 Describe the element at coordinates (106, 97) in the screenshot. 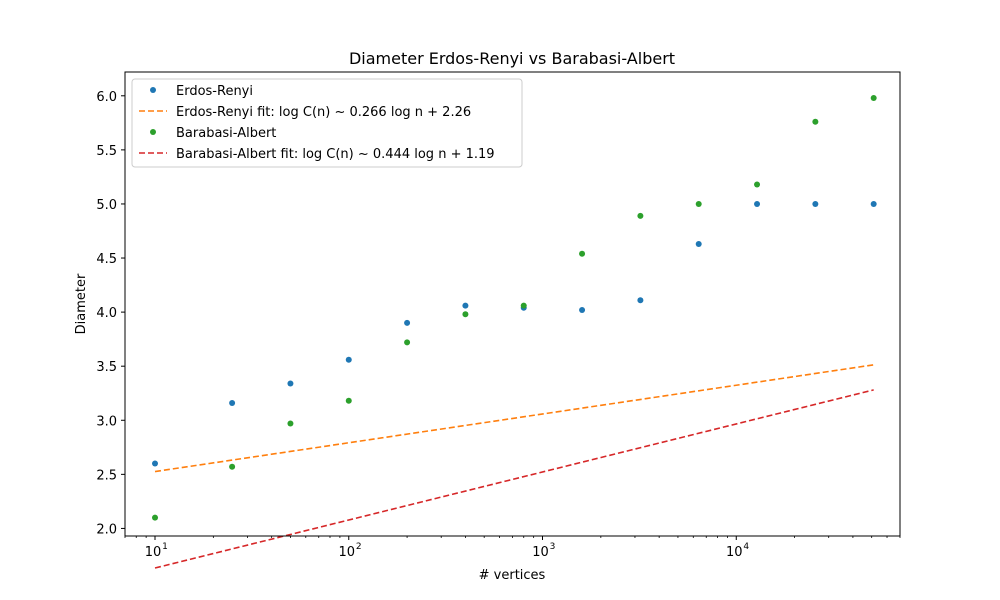

I see `y-tick-label: 6.0` at that location.